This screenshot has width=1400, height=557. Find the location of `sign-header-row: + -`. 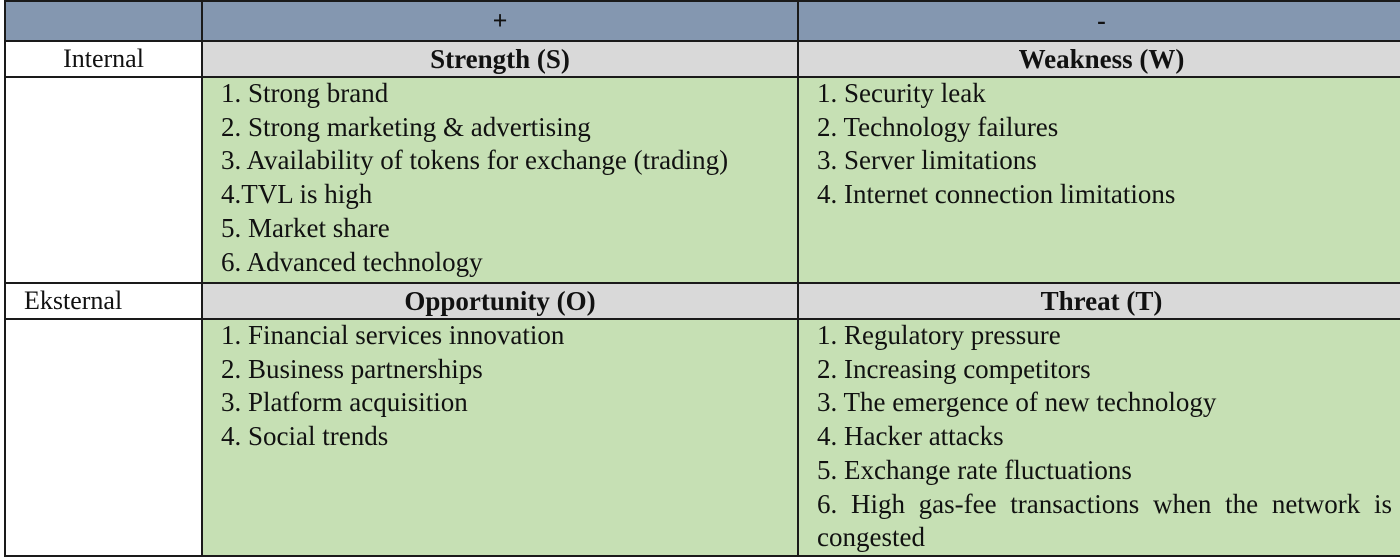

sign-header-row: + - is located at coordinates (702, 21).